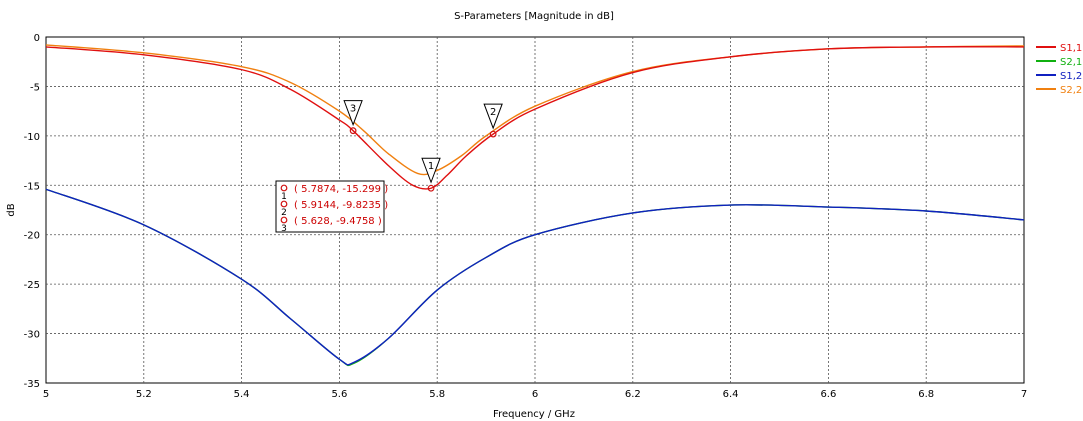 The width and height of the screenshot is (1083, 421). Describe the element at coordinates (32, 384) in the screenshot. I see `y-tick-label: -35` at that location.